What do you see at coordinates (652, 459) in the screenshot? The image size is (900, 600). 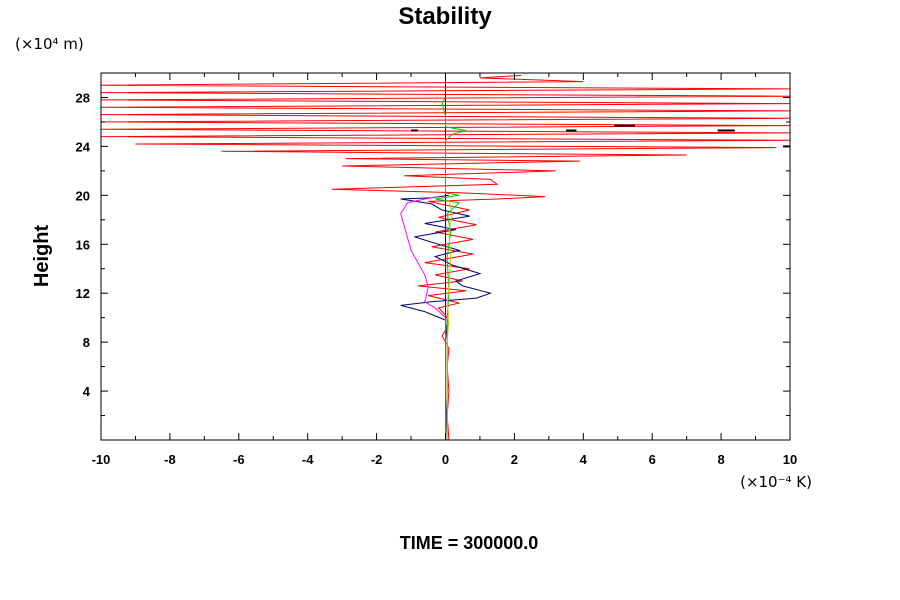 I see `x-tick-label: 6` at bounding box center [652, 459].